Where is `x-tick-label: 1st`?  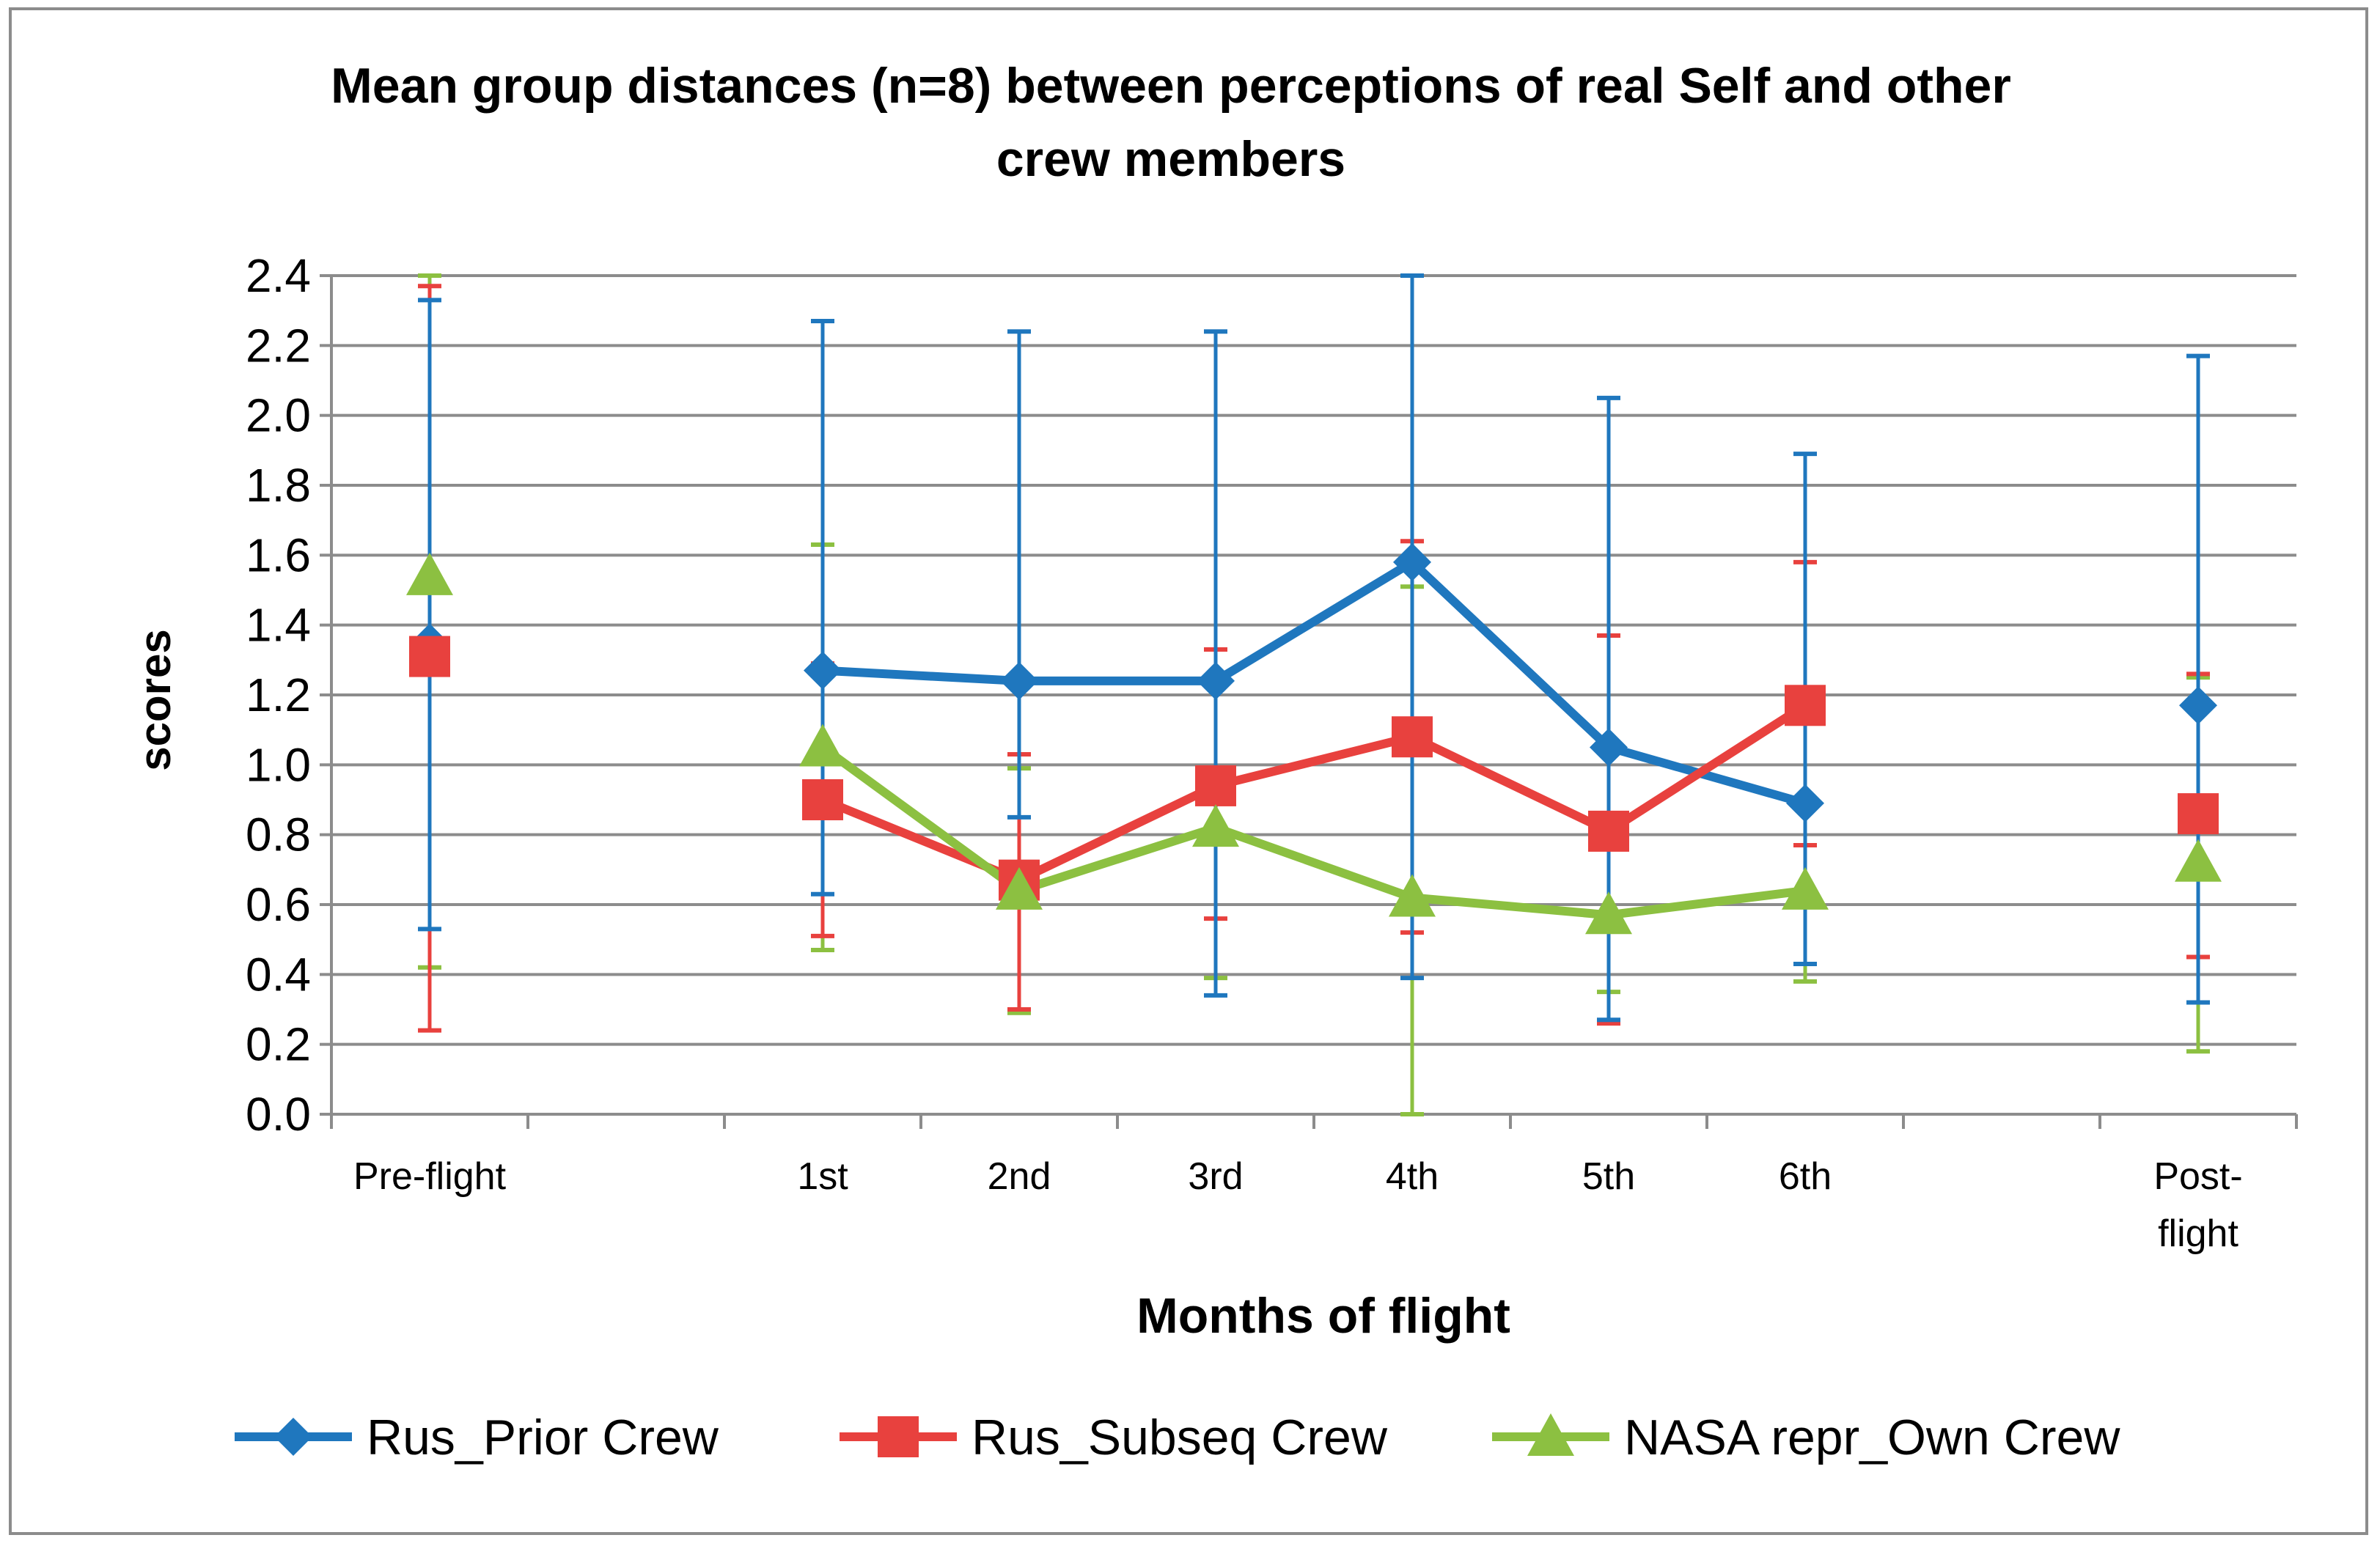
x-tick-label: 1st is located at coordinates (822, 1176).